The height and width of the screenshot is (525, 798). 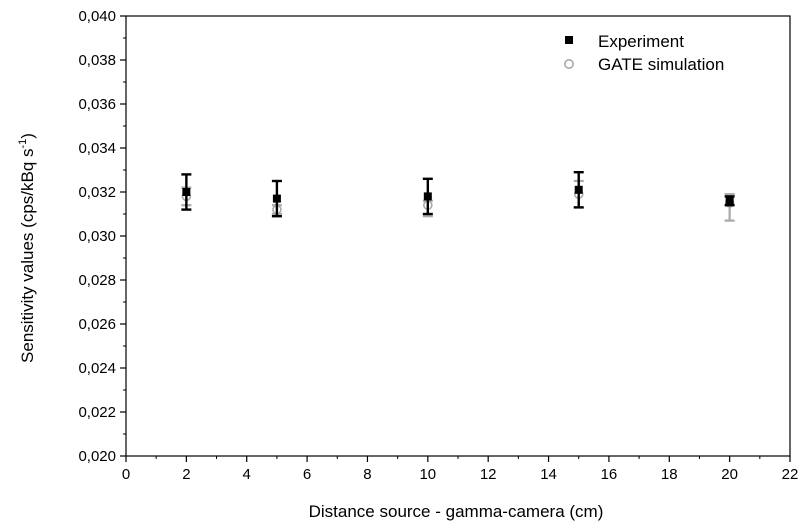 What do you see at coordinates (790, 474) in the screenshot?
I see `x-tick-label: 22` at bounding box center [790, 474].